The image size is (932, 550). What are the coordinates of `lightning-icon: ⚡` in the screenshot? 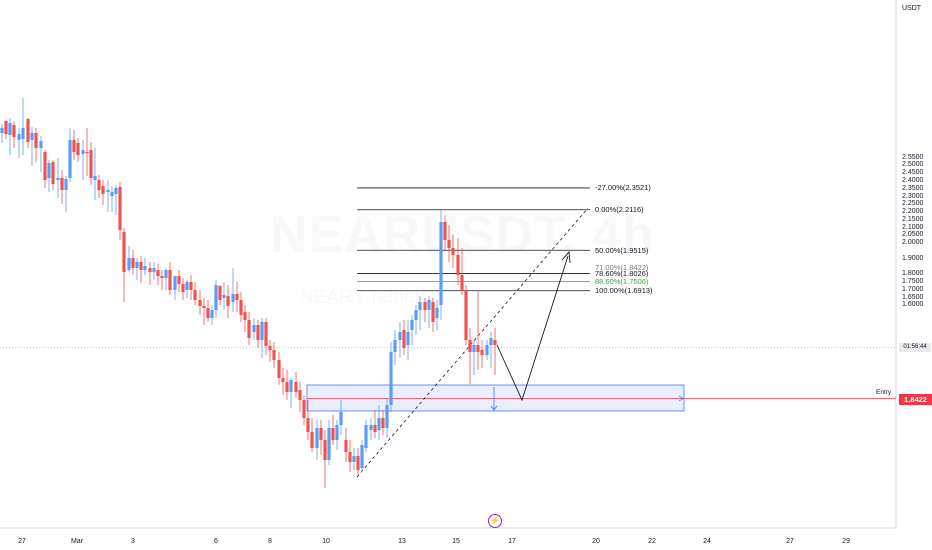 It's located at (495, 521).